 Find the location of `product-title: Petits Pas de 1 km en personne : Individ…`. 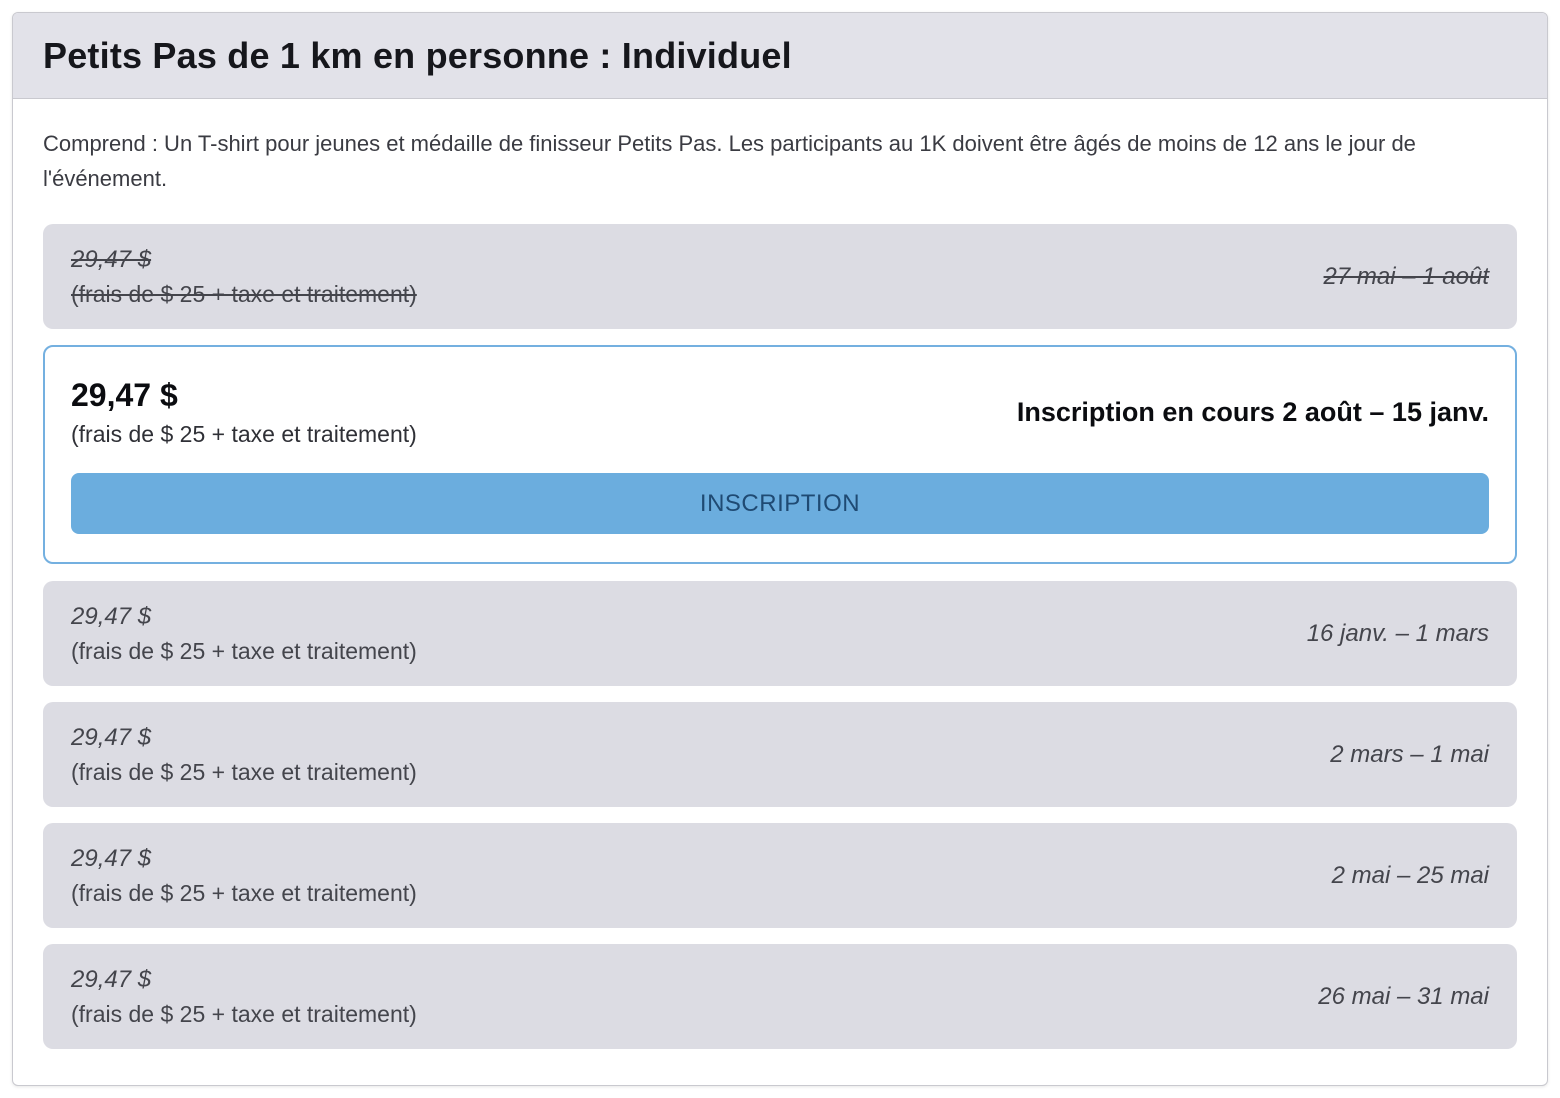

product-title: Petits Pas de 1 km en personne : Individ… is located at coordinates (417, 55).